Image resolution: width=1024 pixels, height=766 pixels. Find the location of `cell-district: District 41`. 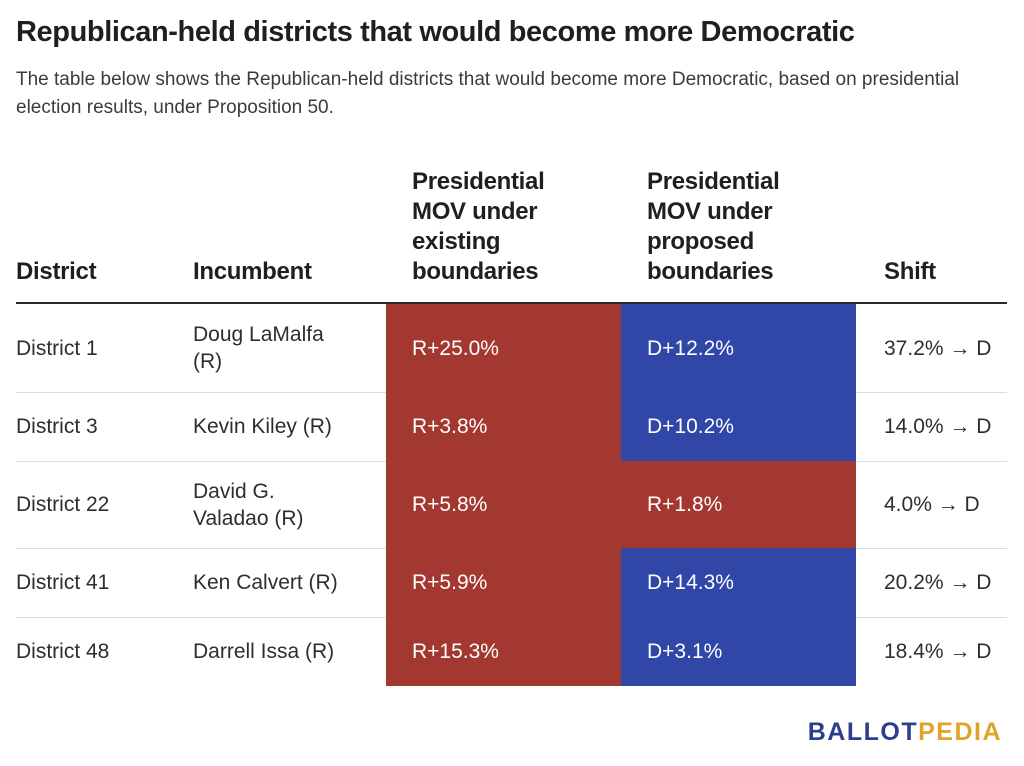

cell-district: District 41 is located at coordinates (63, 582).